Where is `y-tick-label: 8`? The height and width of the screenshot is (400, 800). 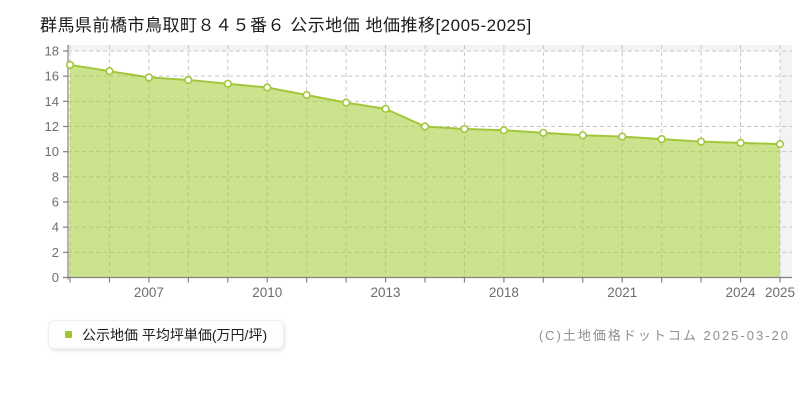 y-tick-label: 8 is located at coordinates (55, 176).